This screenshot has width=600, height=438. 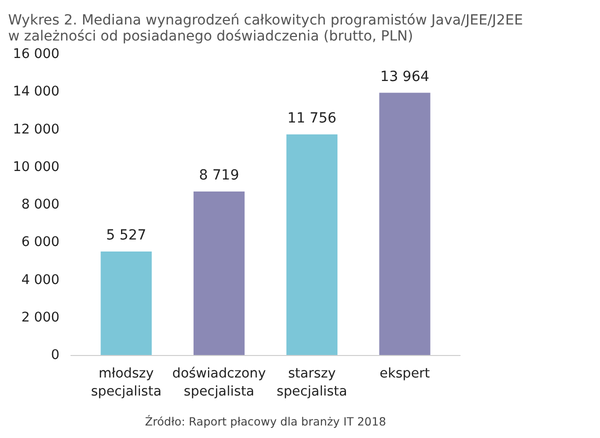 I want to click on y-tick-label: 10 000, so click(x=36, y=167).